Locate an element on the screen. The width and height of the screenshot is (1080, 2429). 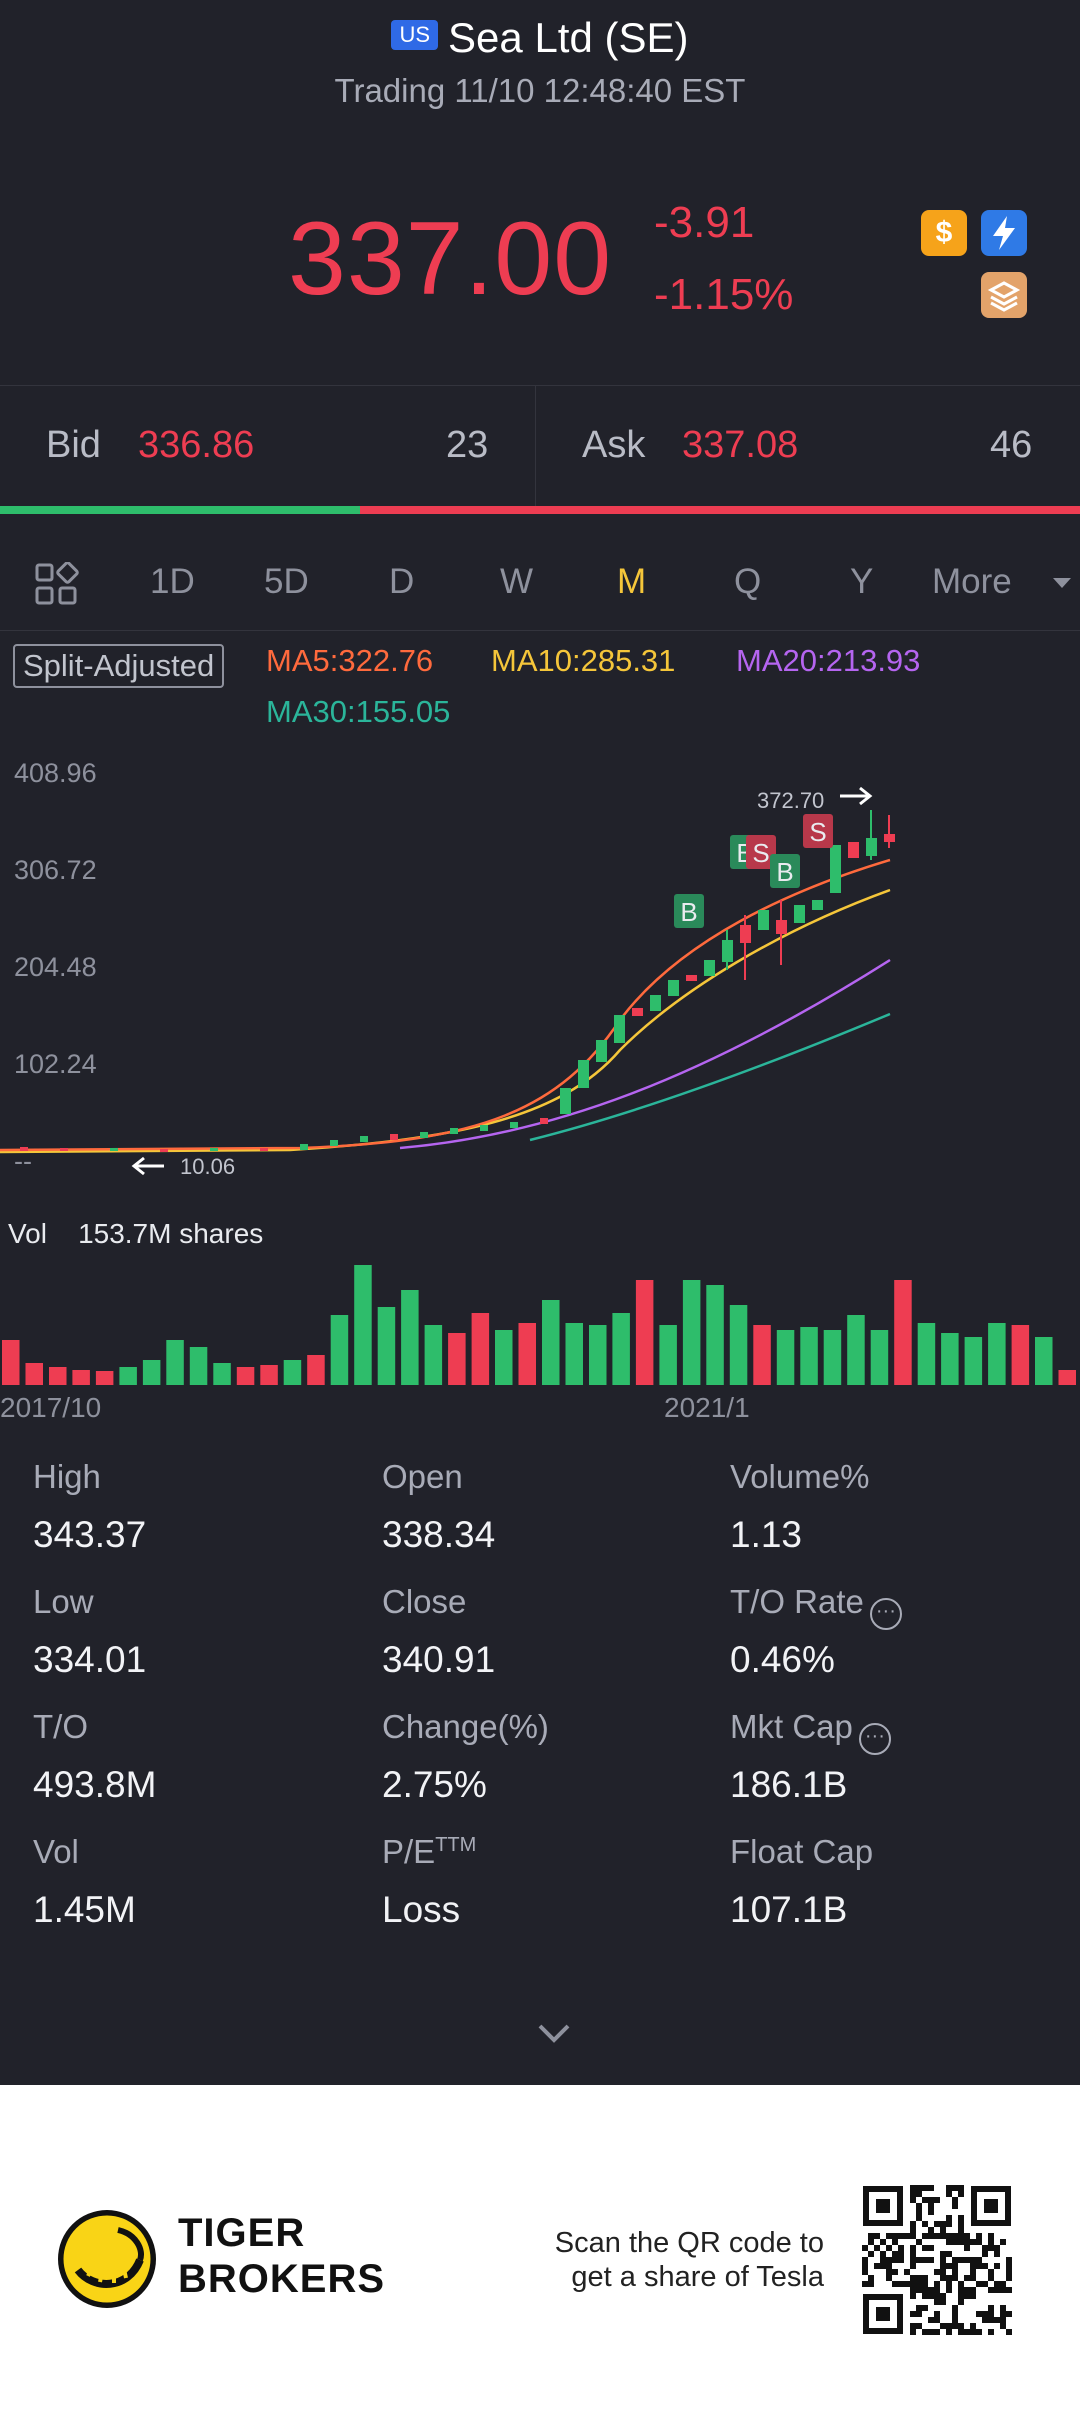
tab-1d: 1D is located at coordinates (172, 581).